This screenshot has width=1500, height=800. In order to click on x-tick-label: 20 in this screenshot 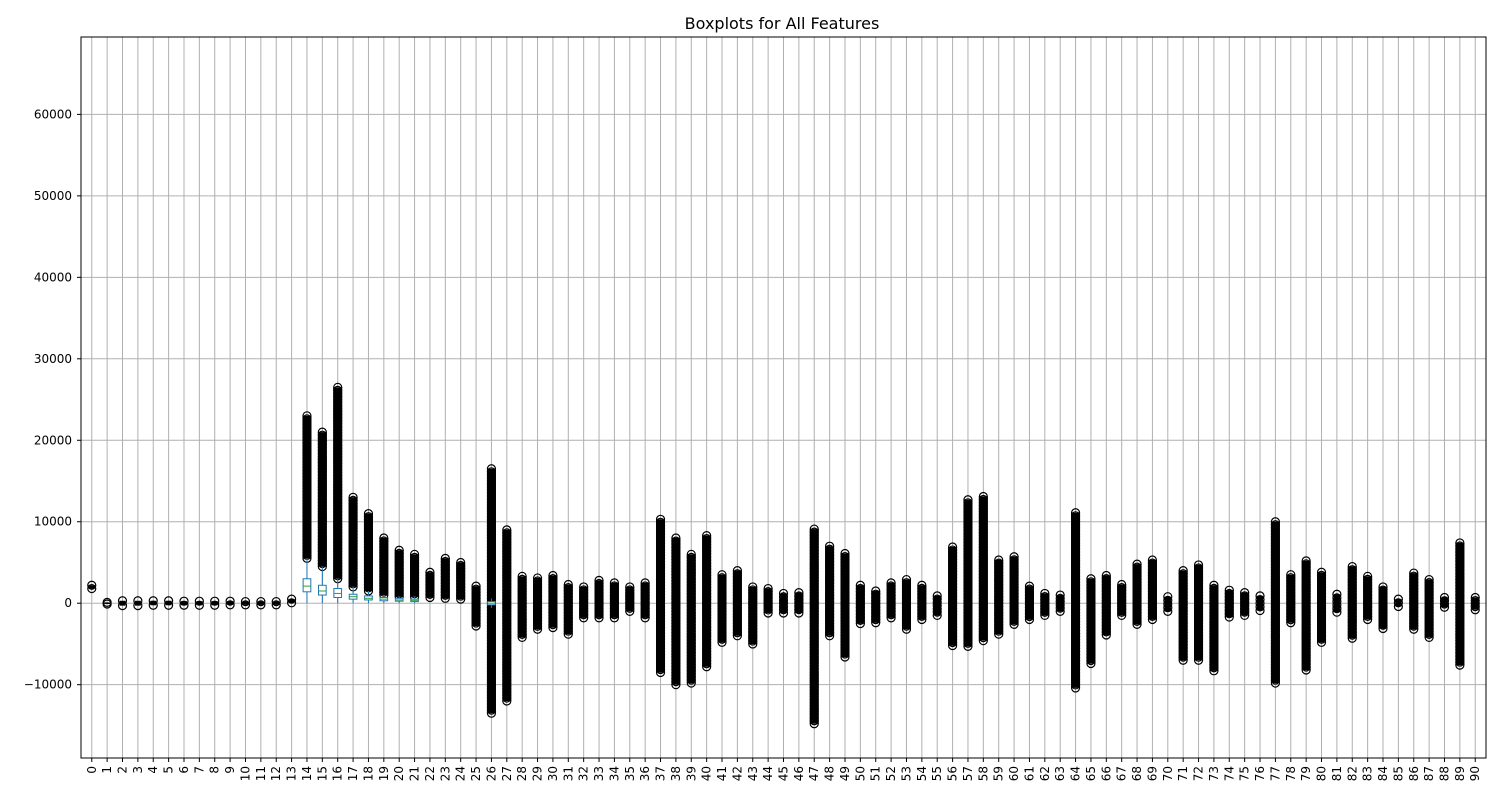, I will do `click(399, 773)`.